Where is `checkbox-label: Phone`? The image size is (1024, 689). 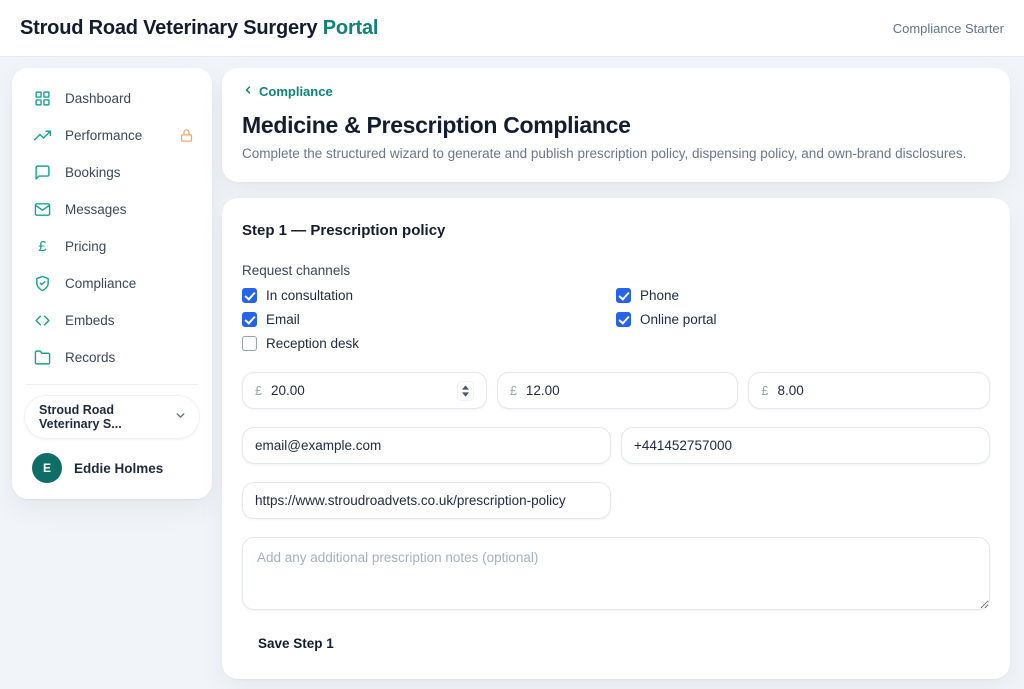
checkbox-label: Phone is located at coordinates (660, 295).